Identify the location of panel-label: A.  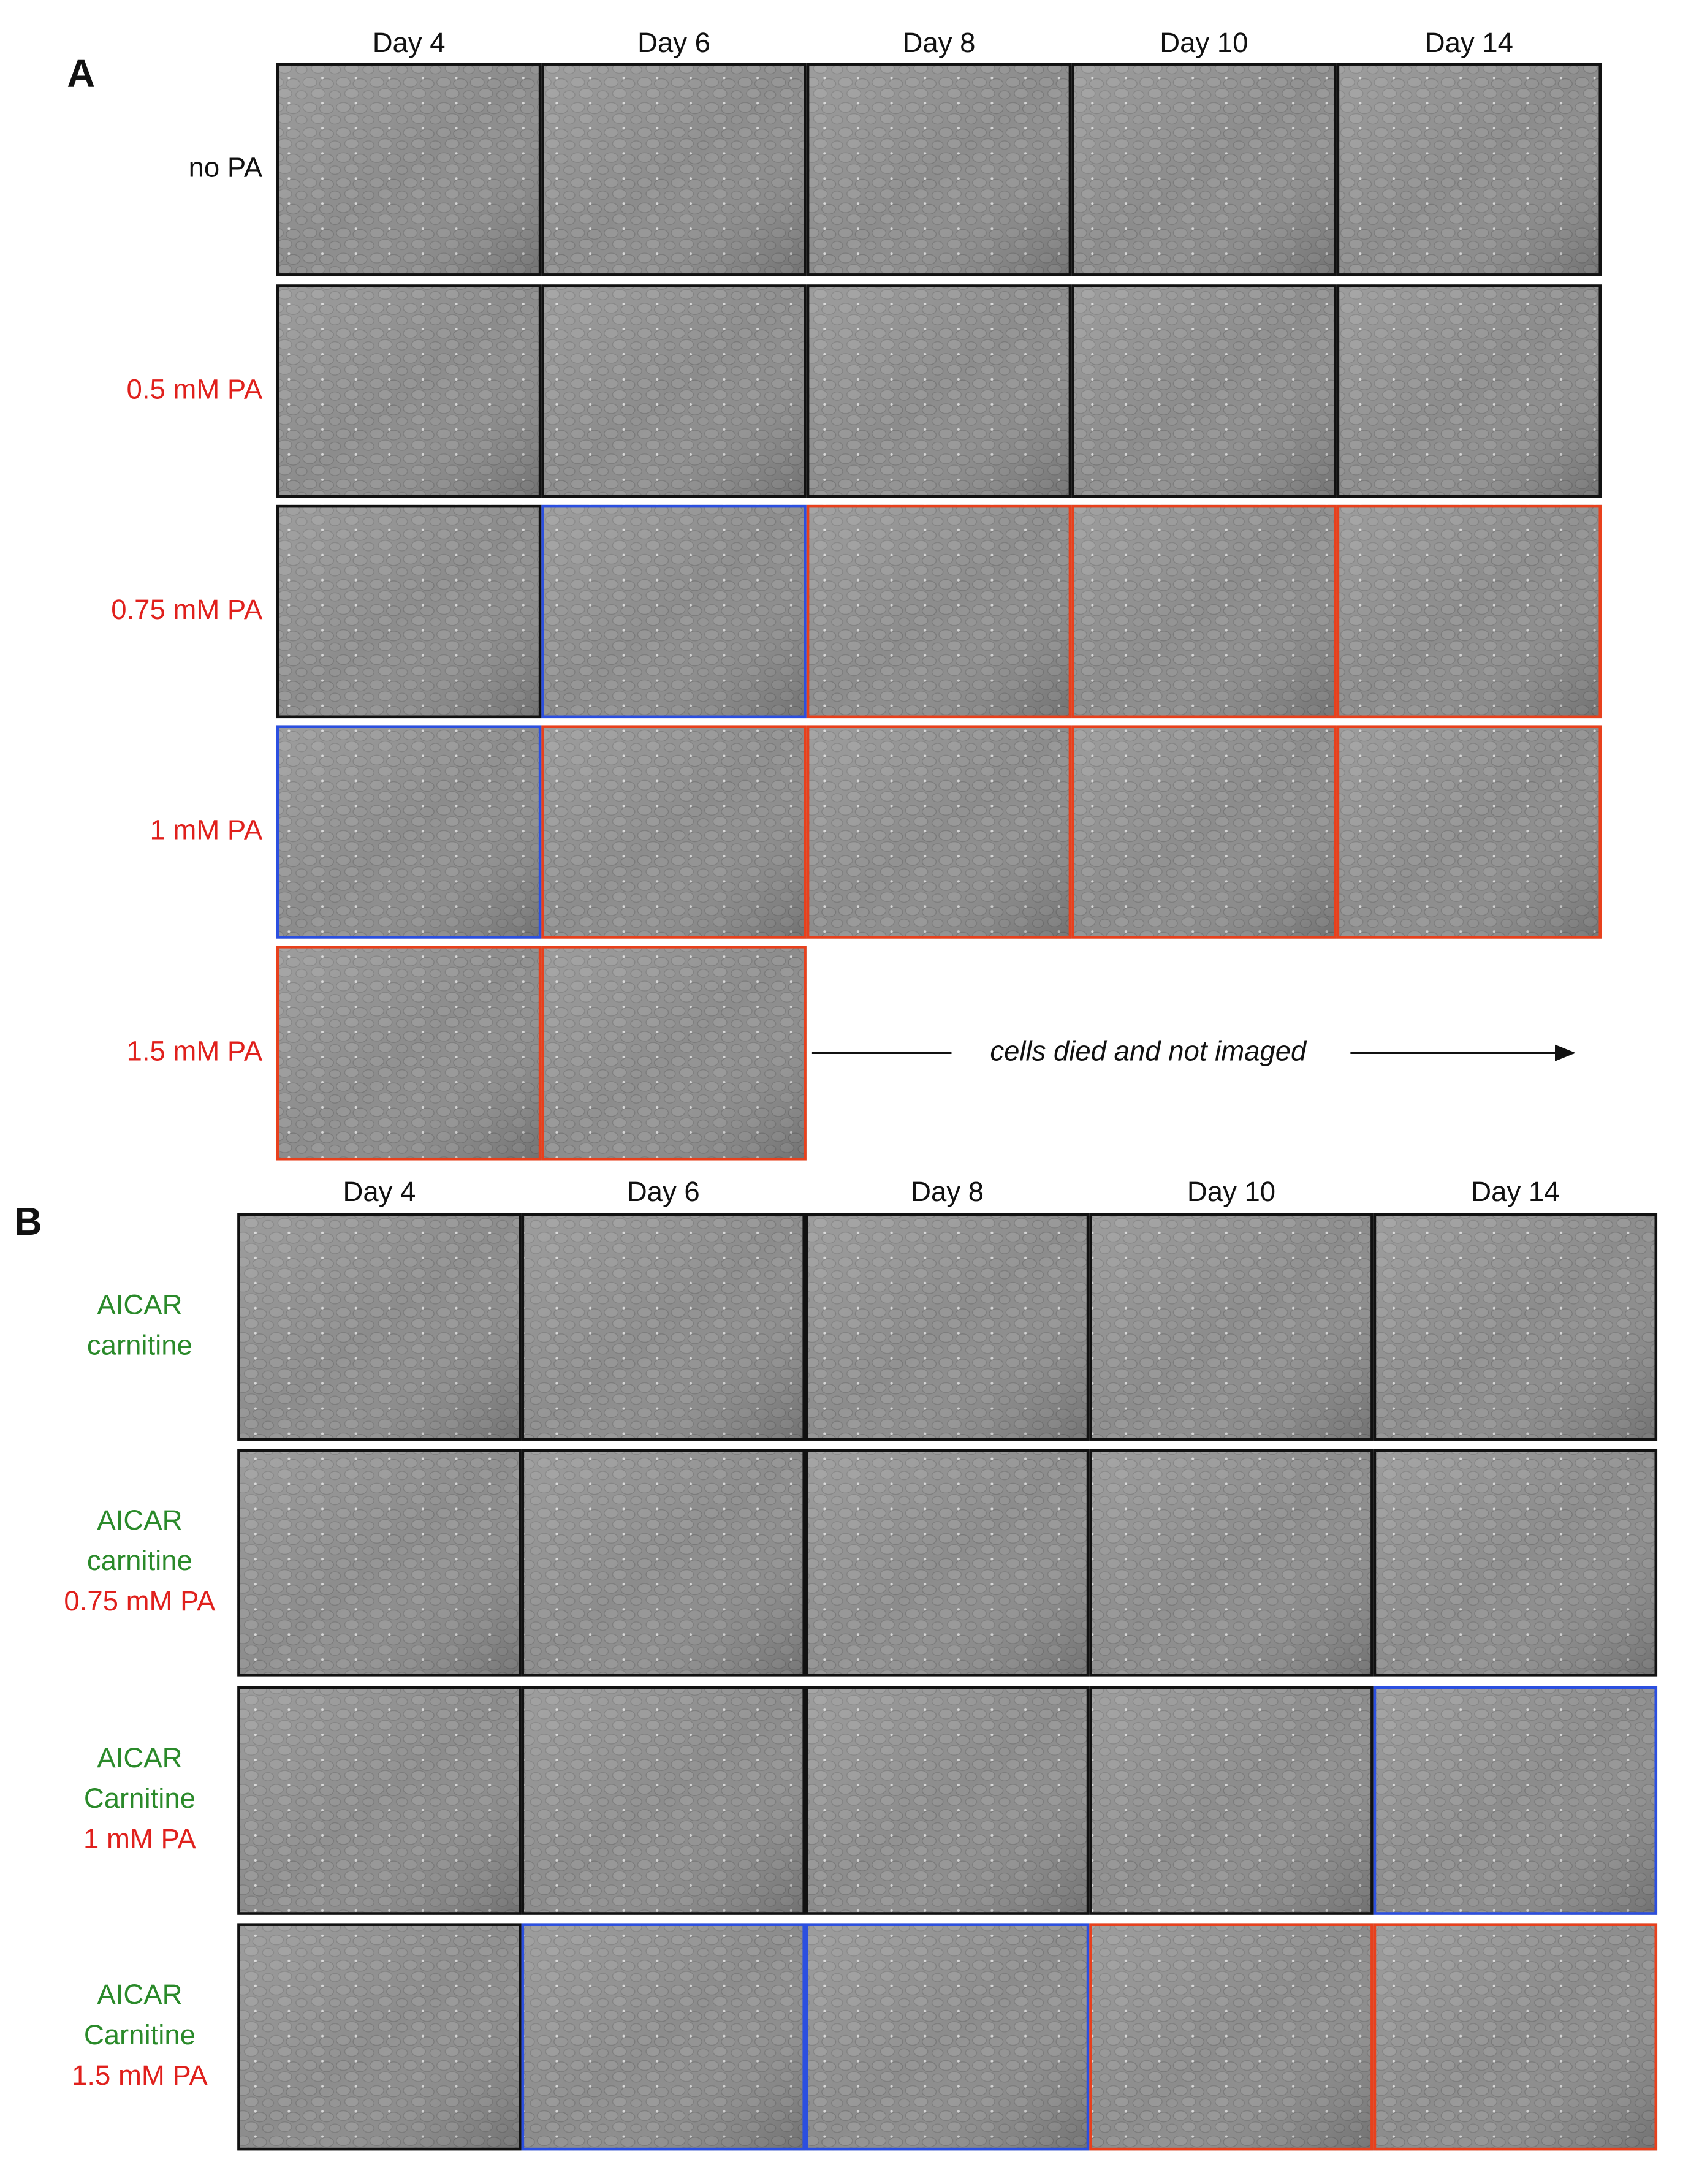
(81, 73).